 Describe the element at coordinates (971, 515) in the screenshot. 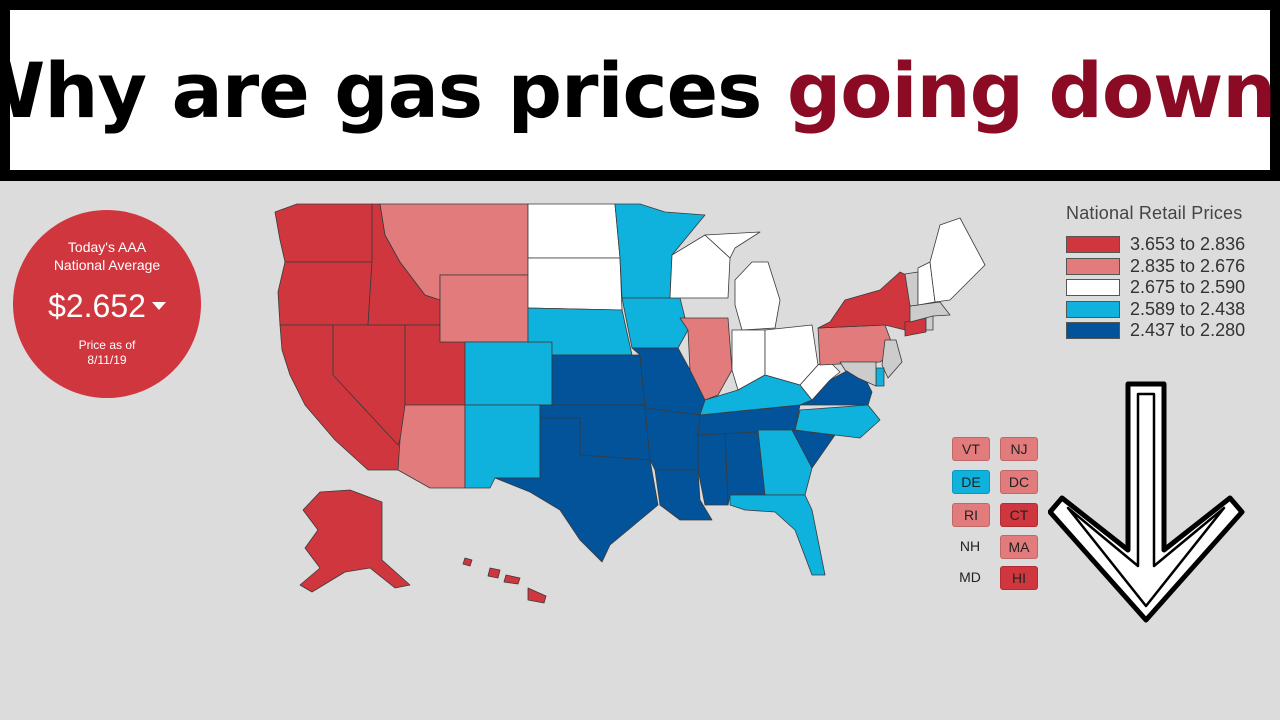

I see `small-state-box: RI` at that location.